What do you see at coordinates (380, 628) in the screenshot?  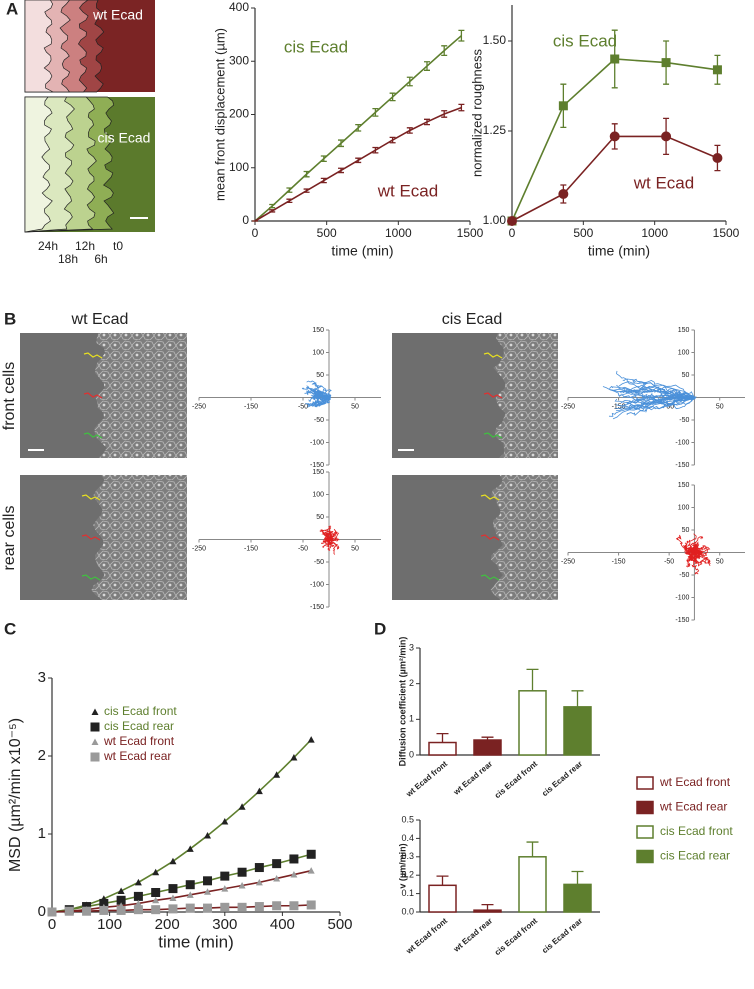 I see `panel-label: D` at bounding box center [380, 628].